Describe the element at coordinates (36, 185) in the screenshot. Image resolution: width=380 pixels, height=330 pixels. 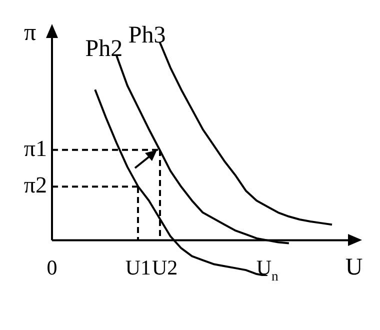
I see `series-label: π2` at that location.